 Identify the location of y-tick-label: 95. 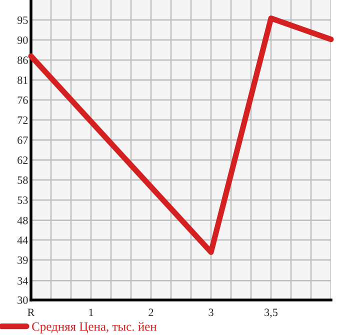
(22, 20).